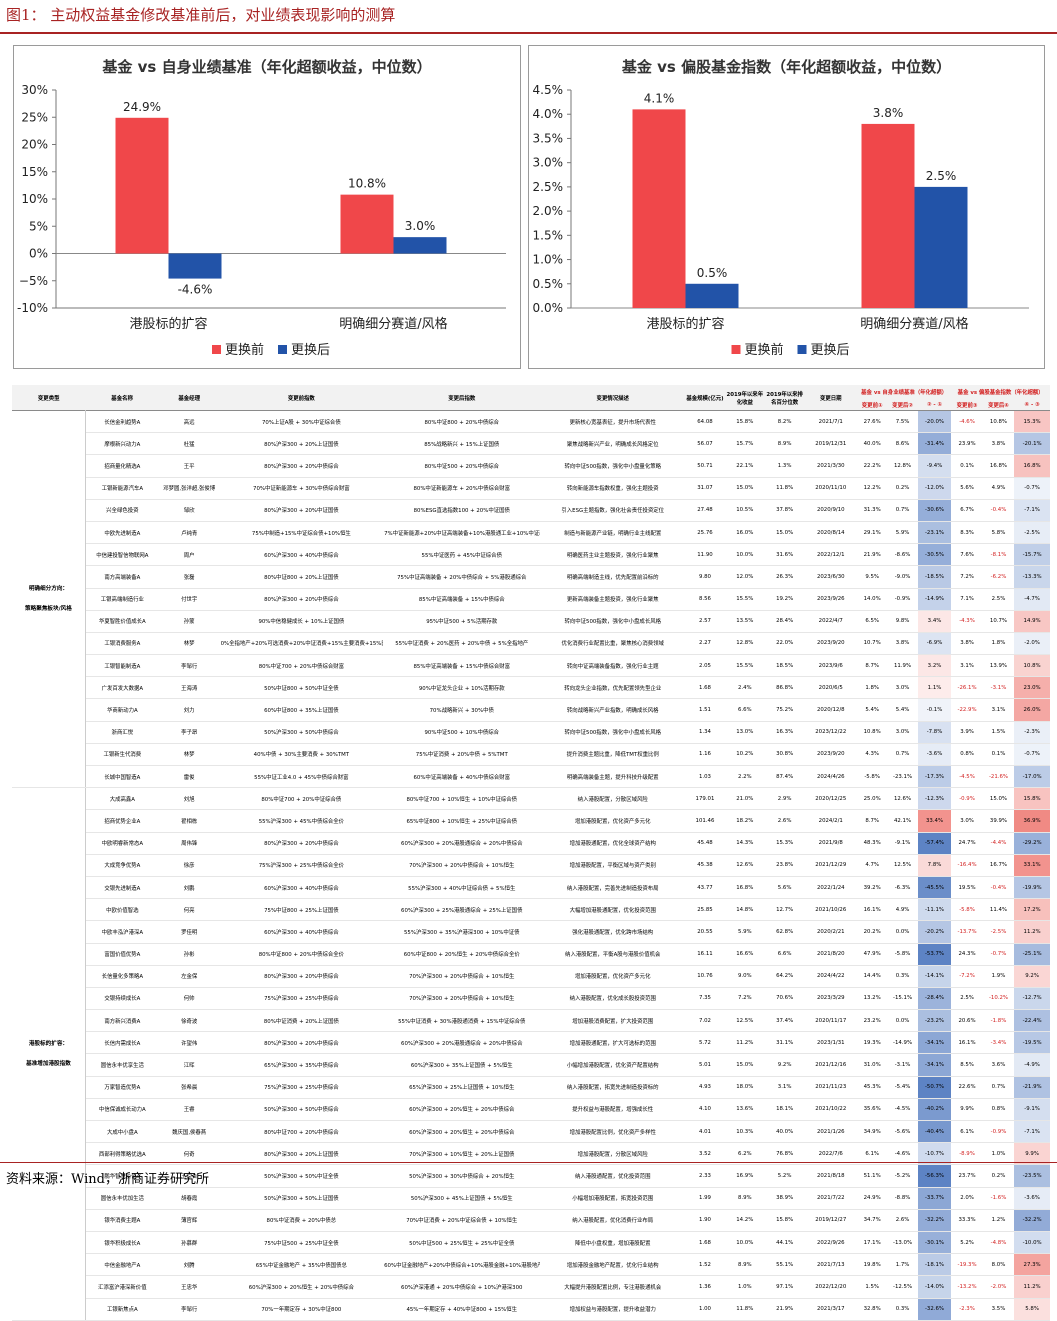 The image size is (1057, 1321). What do you see at coordinates (122, 732) in the screenshot?
I see `table-cell: 浙商汇悦` at bounding box center [122, 732].